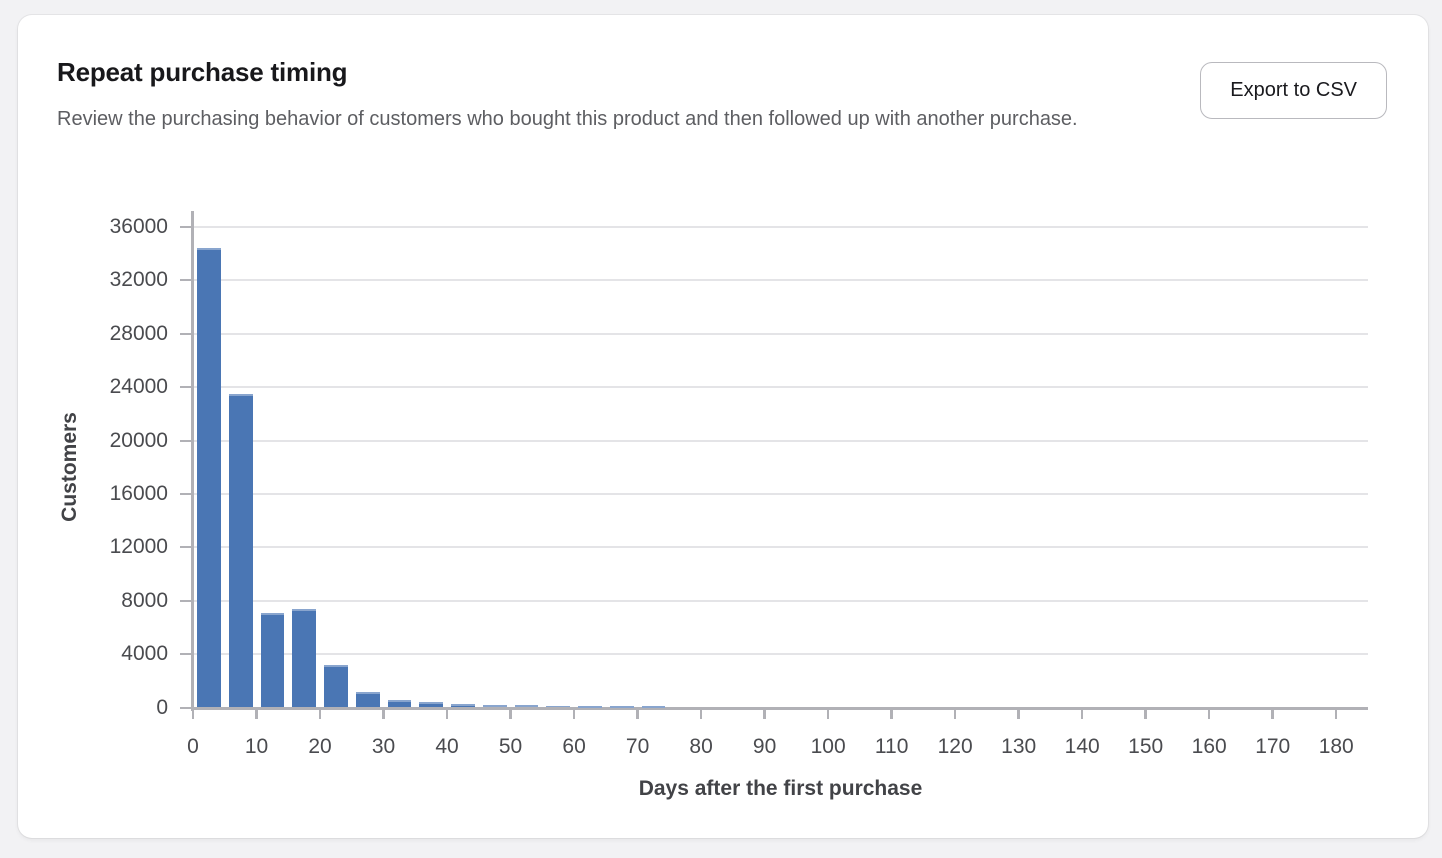 This screenshot has width=1442, height=858. What do you see at coordinates (780, 788) in the screenshot?
I see `x-axis-title: Days after the first purchase` at bounding box center [780, 788].